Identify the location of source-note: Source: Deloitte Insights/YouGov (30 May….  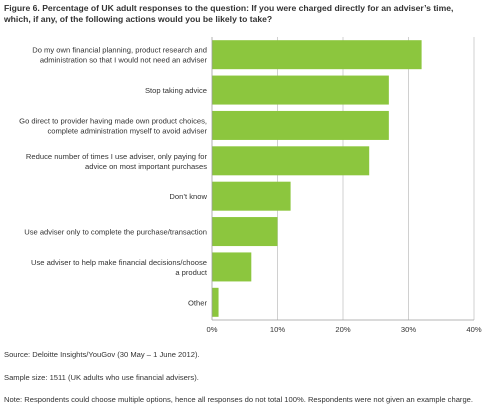
(102, 354).